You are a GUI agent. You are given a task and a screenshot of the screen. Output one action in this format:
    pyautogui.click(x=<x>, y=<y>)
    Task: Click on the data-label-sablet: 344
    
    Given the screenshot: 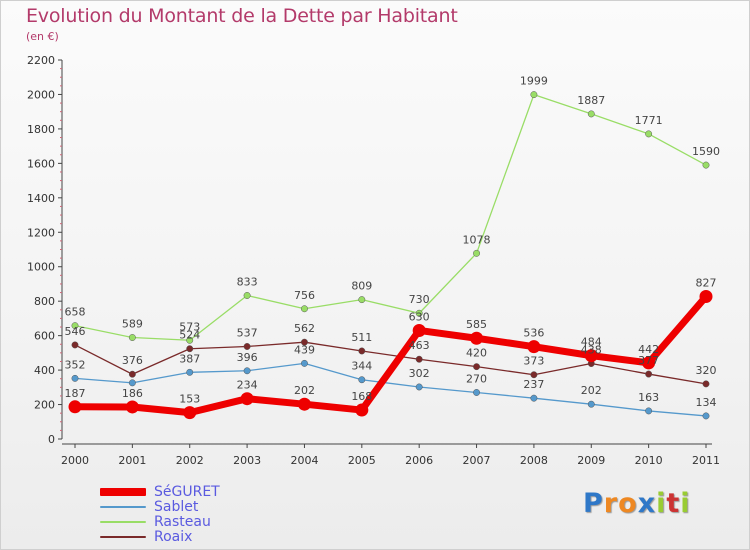 What is the action you would take?
    pyautogui.click(x=361, y=366)
    